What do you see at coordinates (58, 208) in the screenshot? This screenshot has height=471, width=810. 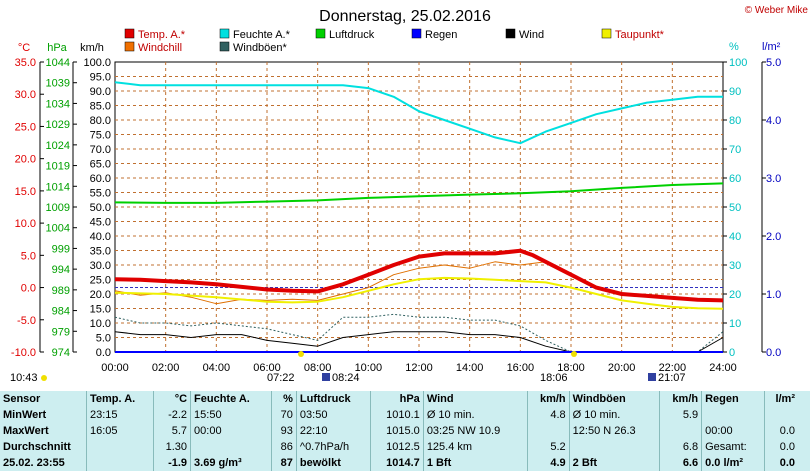 I see `pressure-tick-label: 1009` at bounding box center [58, 208].